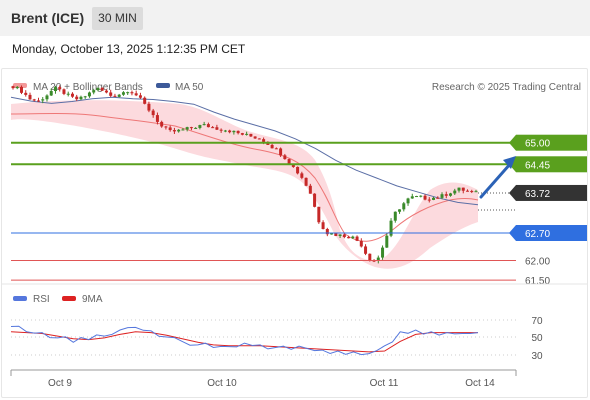  What do you see at coordinates (551, 192) in the screenshot?
I see `last-price-tag` at bounding box center [551, 192].